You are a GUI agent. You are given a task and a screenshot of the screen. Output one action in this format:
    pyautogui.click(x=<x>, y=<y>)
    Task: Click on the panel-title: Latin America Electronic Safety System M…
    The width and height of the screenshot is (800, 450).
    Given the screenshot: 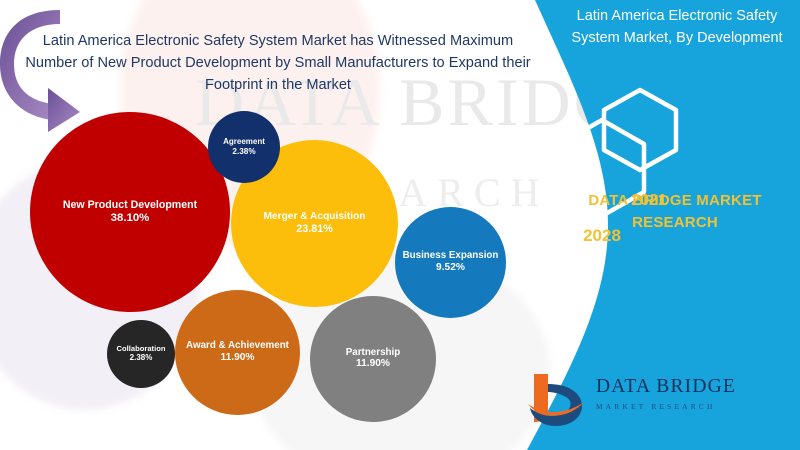 What is the action you would take?
    pyautogui.click(x=677, y=27)
    